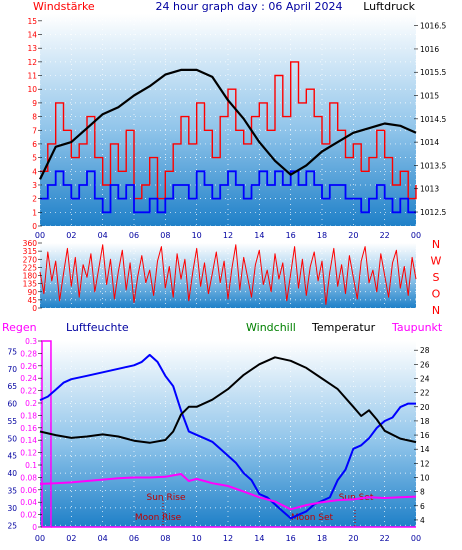 This screenshot has width=462, height=550. I want to click on dewpoint-line, so click(228, 492).